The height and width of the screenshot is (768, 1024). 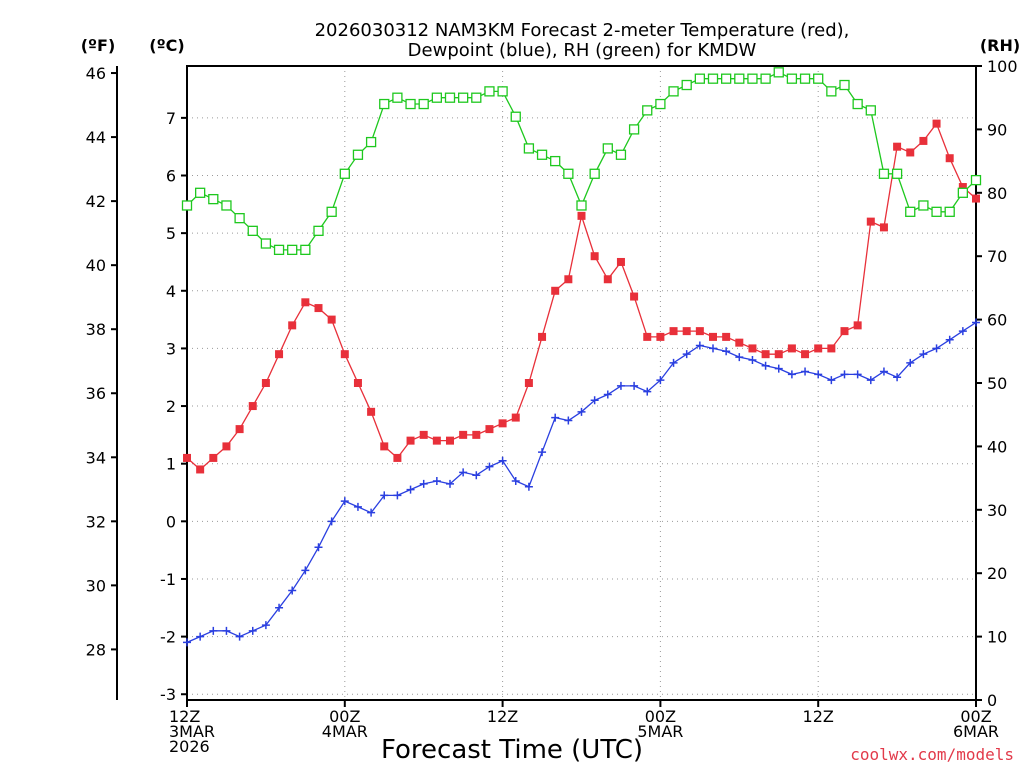 I want to click on credit-text: coolwx.com/models, so click(x=932, y=754).